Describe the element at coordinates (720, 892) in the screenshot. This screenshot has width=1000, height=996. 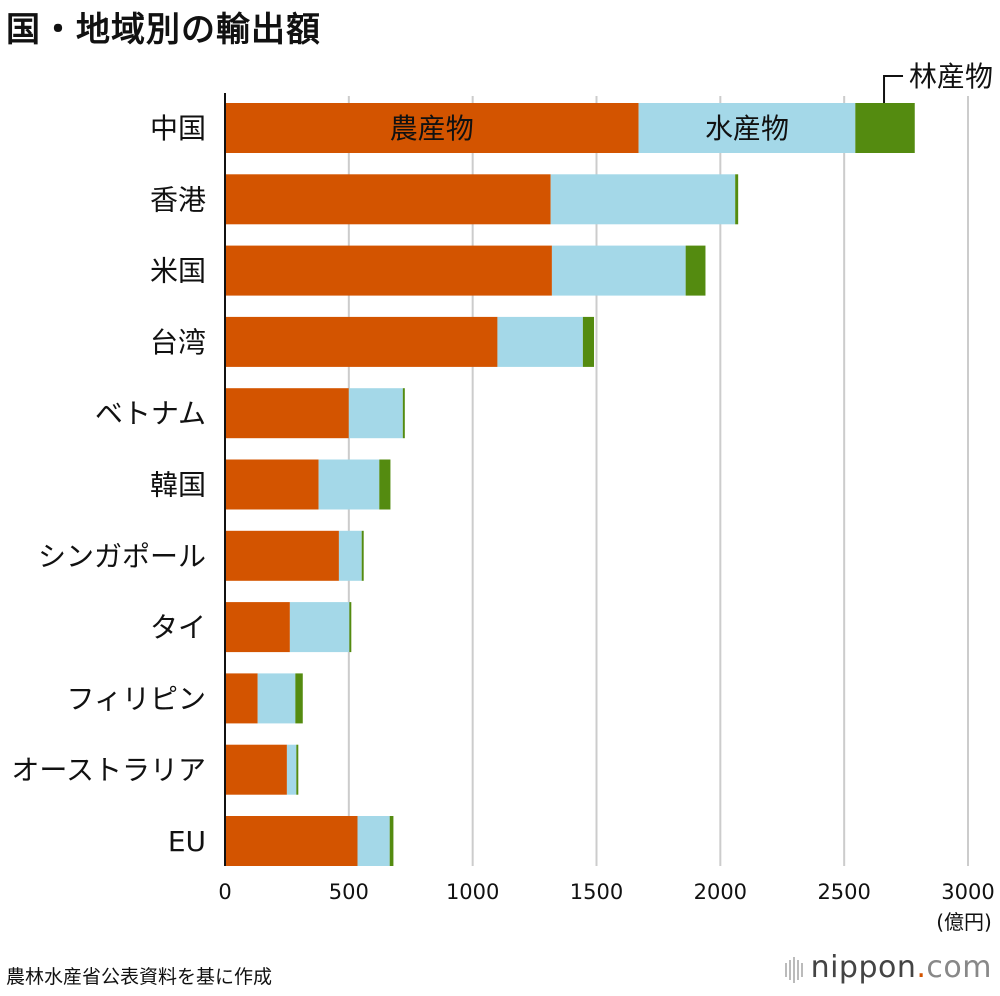
I see `x-tick-label: 2000` at that location.